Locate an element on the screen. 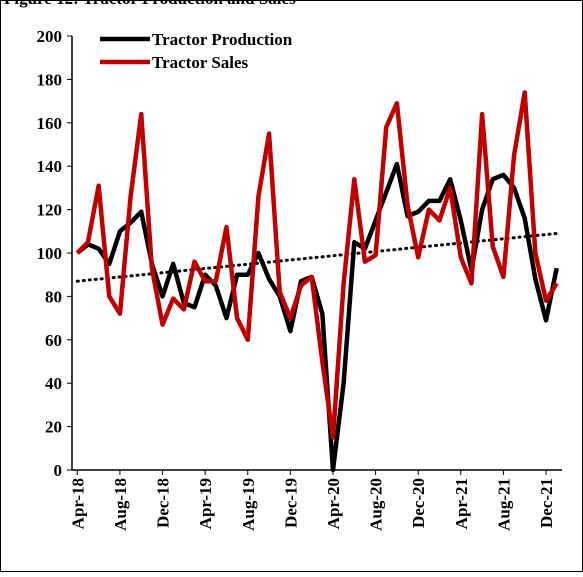 The height and width of the screenshot is (577, 583). y-tick-label: 180 is located at coordinates (50, 79).